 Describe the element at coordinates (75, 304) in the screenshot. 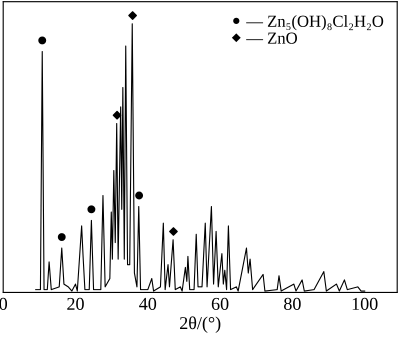

I see `x-tick-label: 20` at that location.